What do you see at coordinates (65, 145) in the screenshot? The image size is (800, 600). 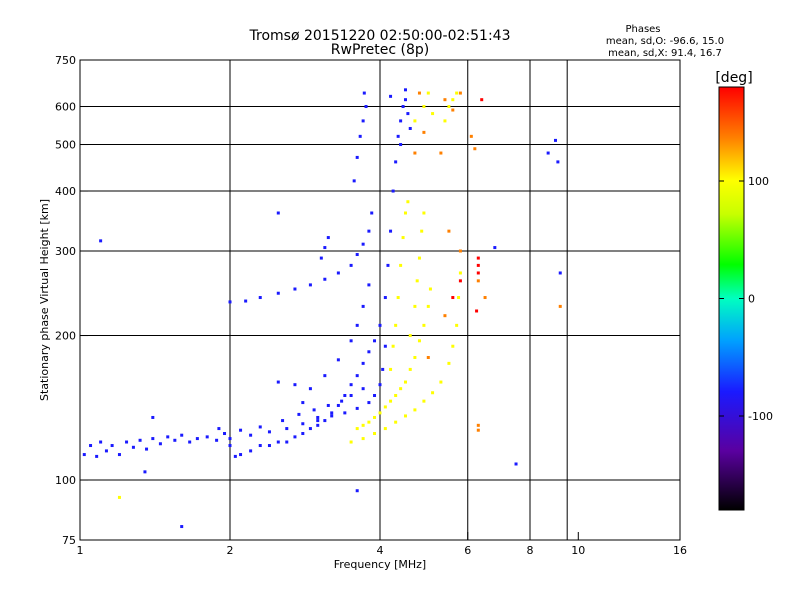 I see `y-tick-label: 500` at bounding box center [65, 145].